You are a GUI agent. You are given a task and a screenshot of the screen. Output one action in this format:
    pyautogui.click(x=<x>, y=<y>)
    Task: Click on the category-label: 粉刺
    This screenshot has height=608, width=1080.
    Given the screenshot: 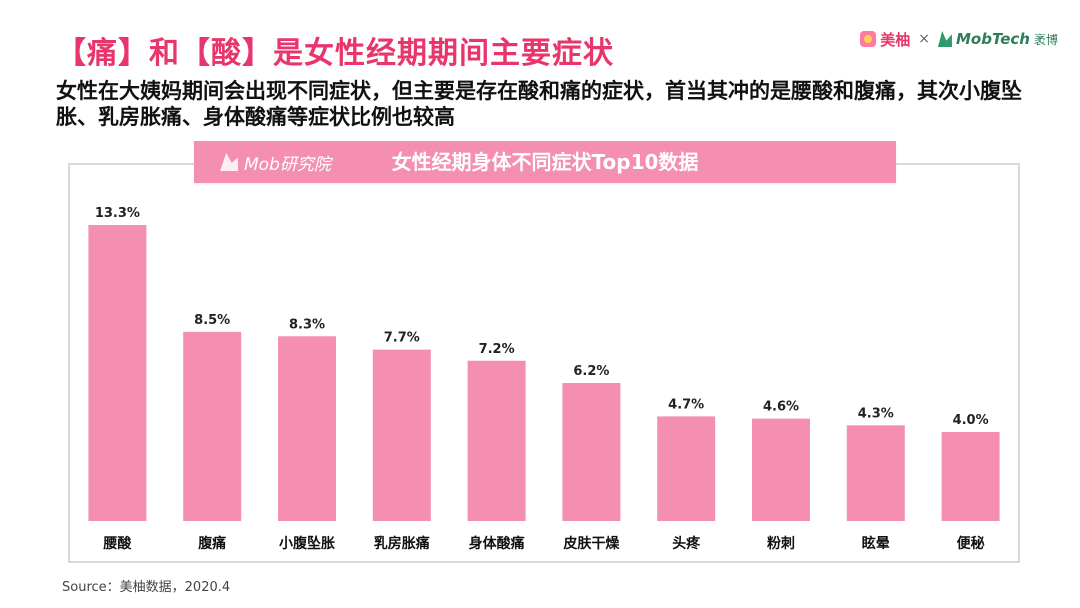 What is the action you would take?
    pyautogui.click(x=781, y=543)
    